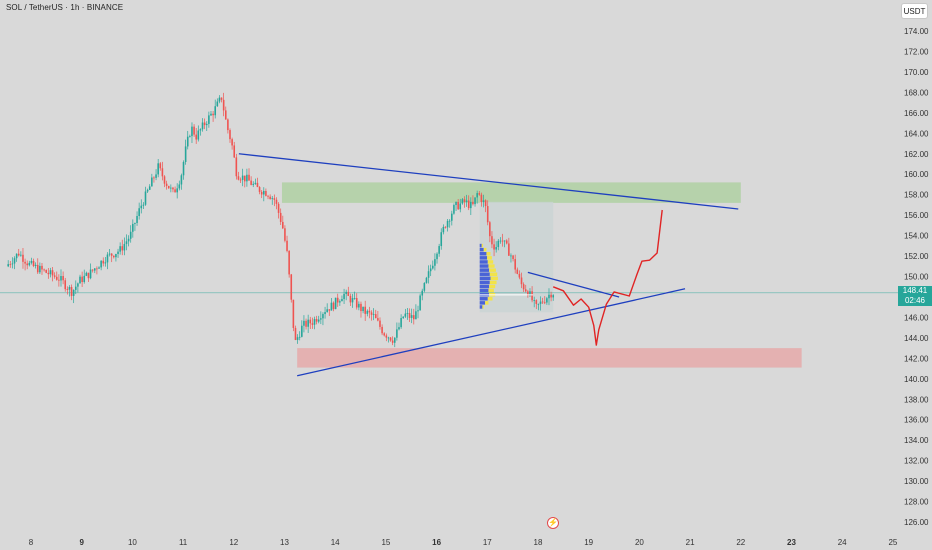  I want to click on y-tick-label: 150.00, so click(916, 277).